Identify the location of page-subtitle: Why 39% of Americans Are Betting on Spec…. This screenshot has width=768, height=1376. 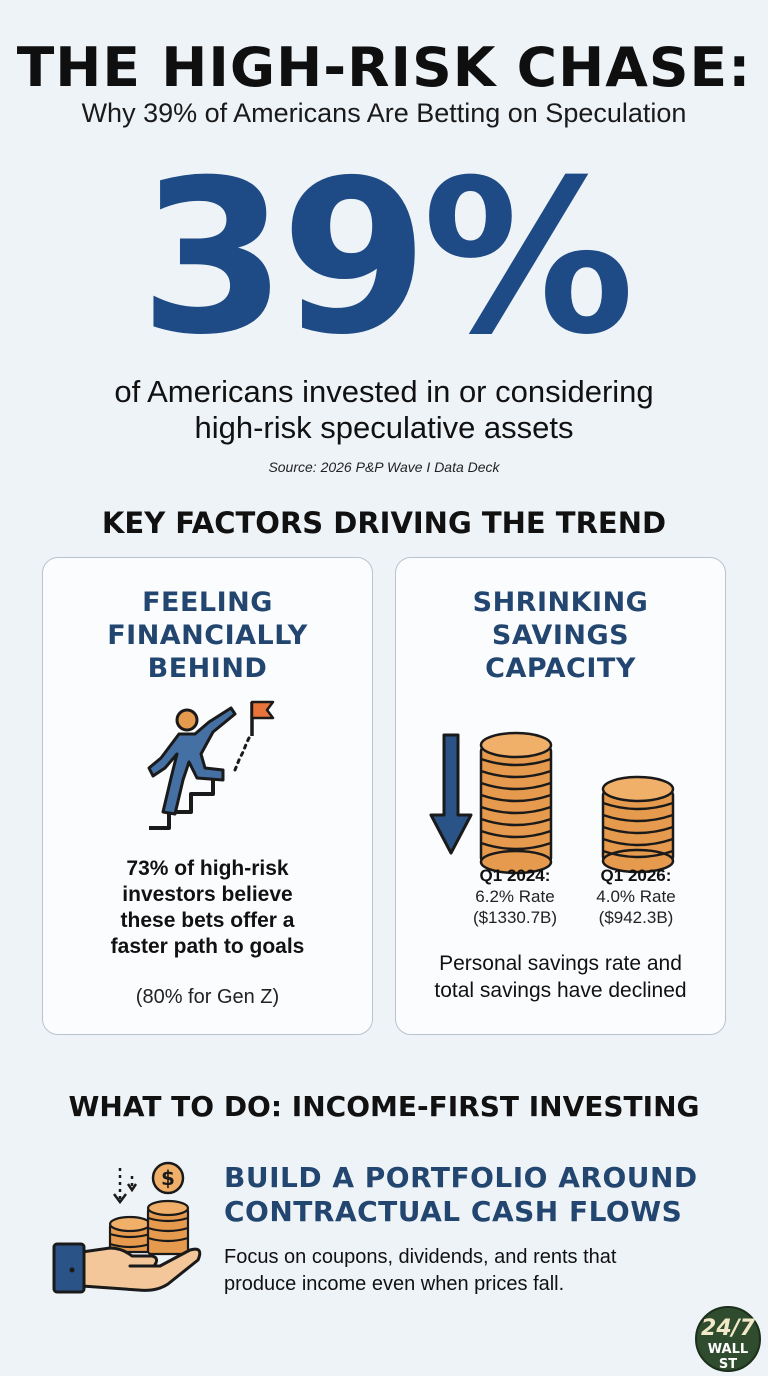
(384, 113).